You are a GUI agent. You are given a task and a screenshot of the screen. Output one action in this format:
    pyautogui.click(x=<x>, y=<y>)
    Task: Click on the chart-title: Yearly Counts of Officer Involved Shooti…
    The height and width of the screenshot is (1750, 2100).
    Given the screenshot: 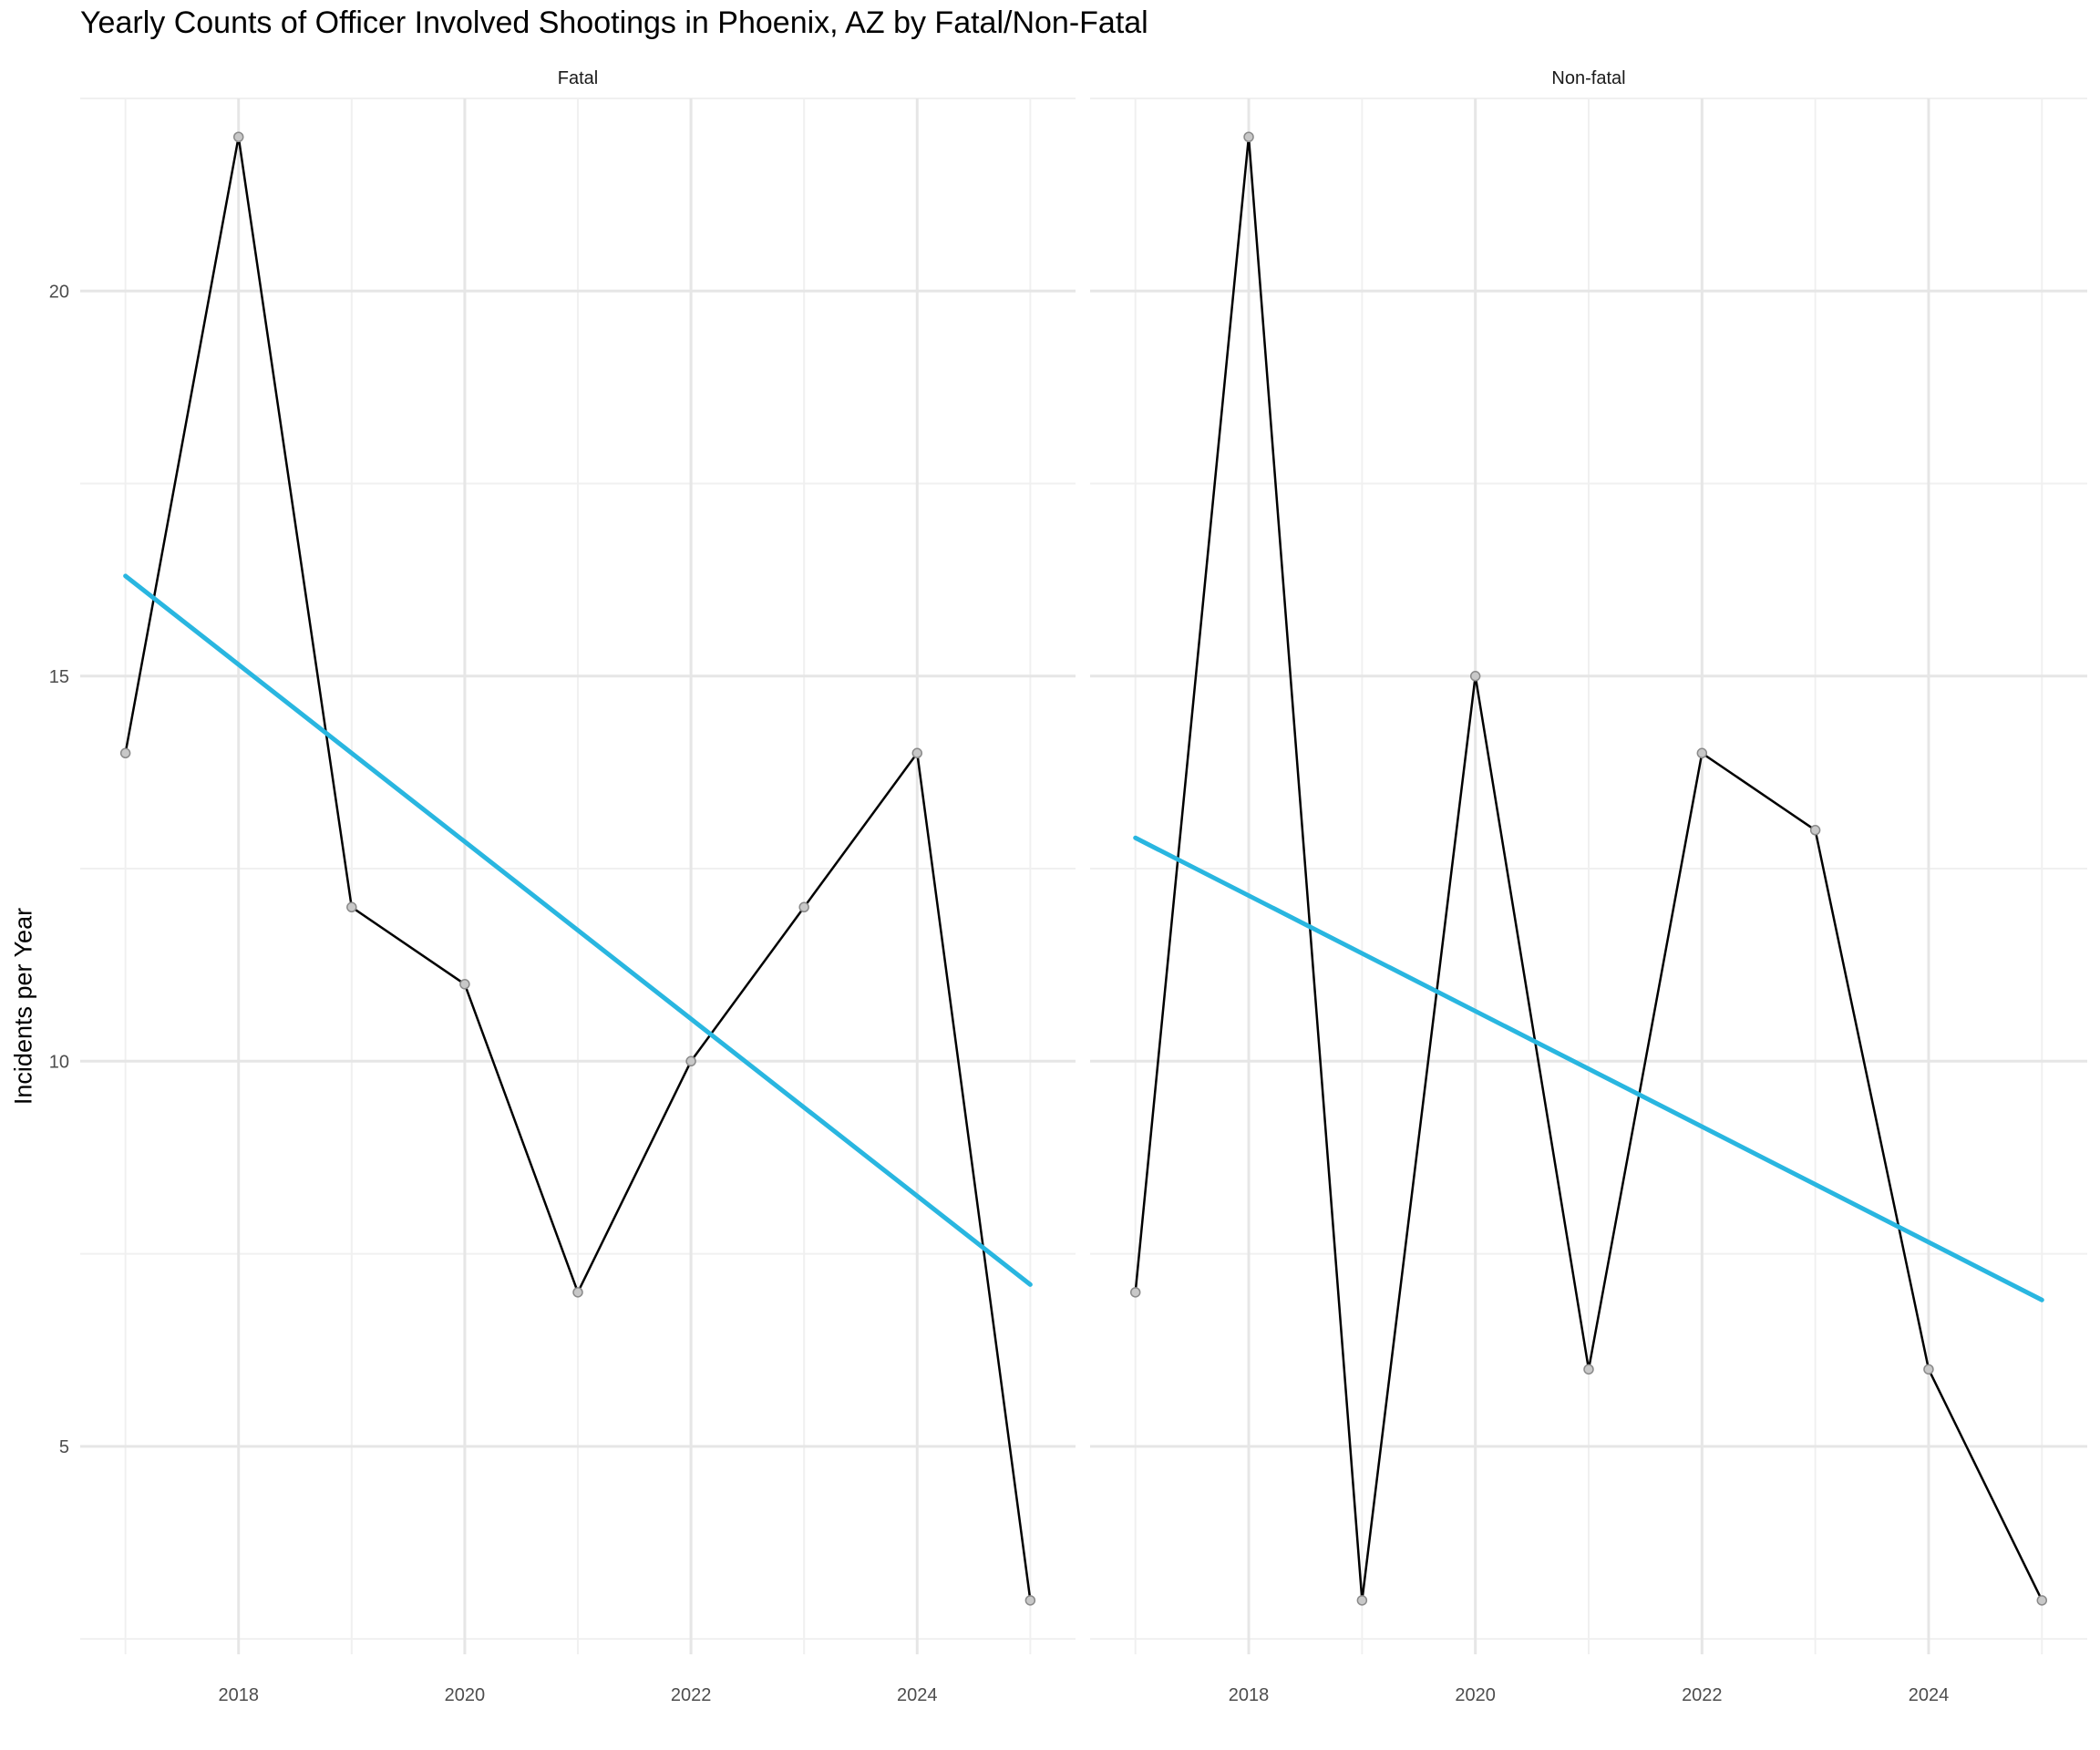 What is the action you would take?
    pyautogui.click(x=614, y=23)
    